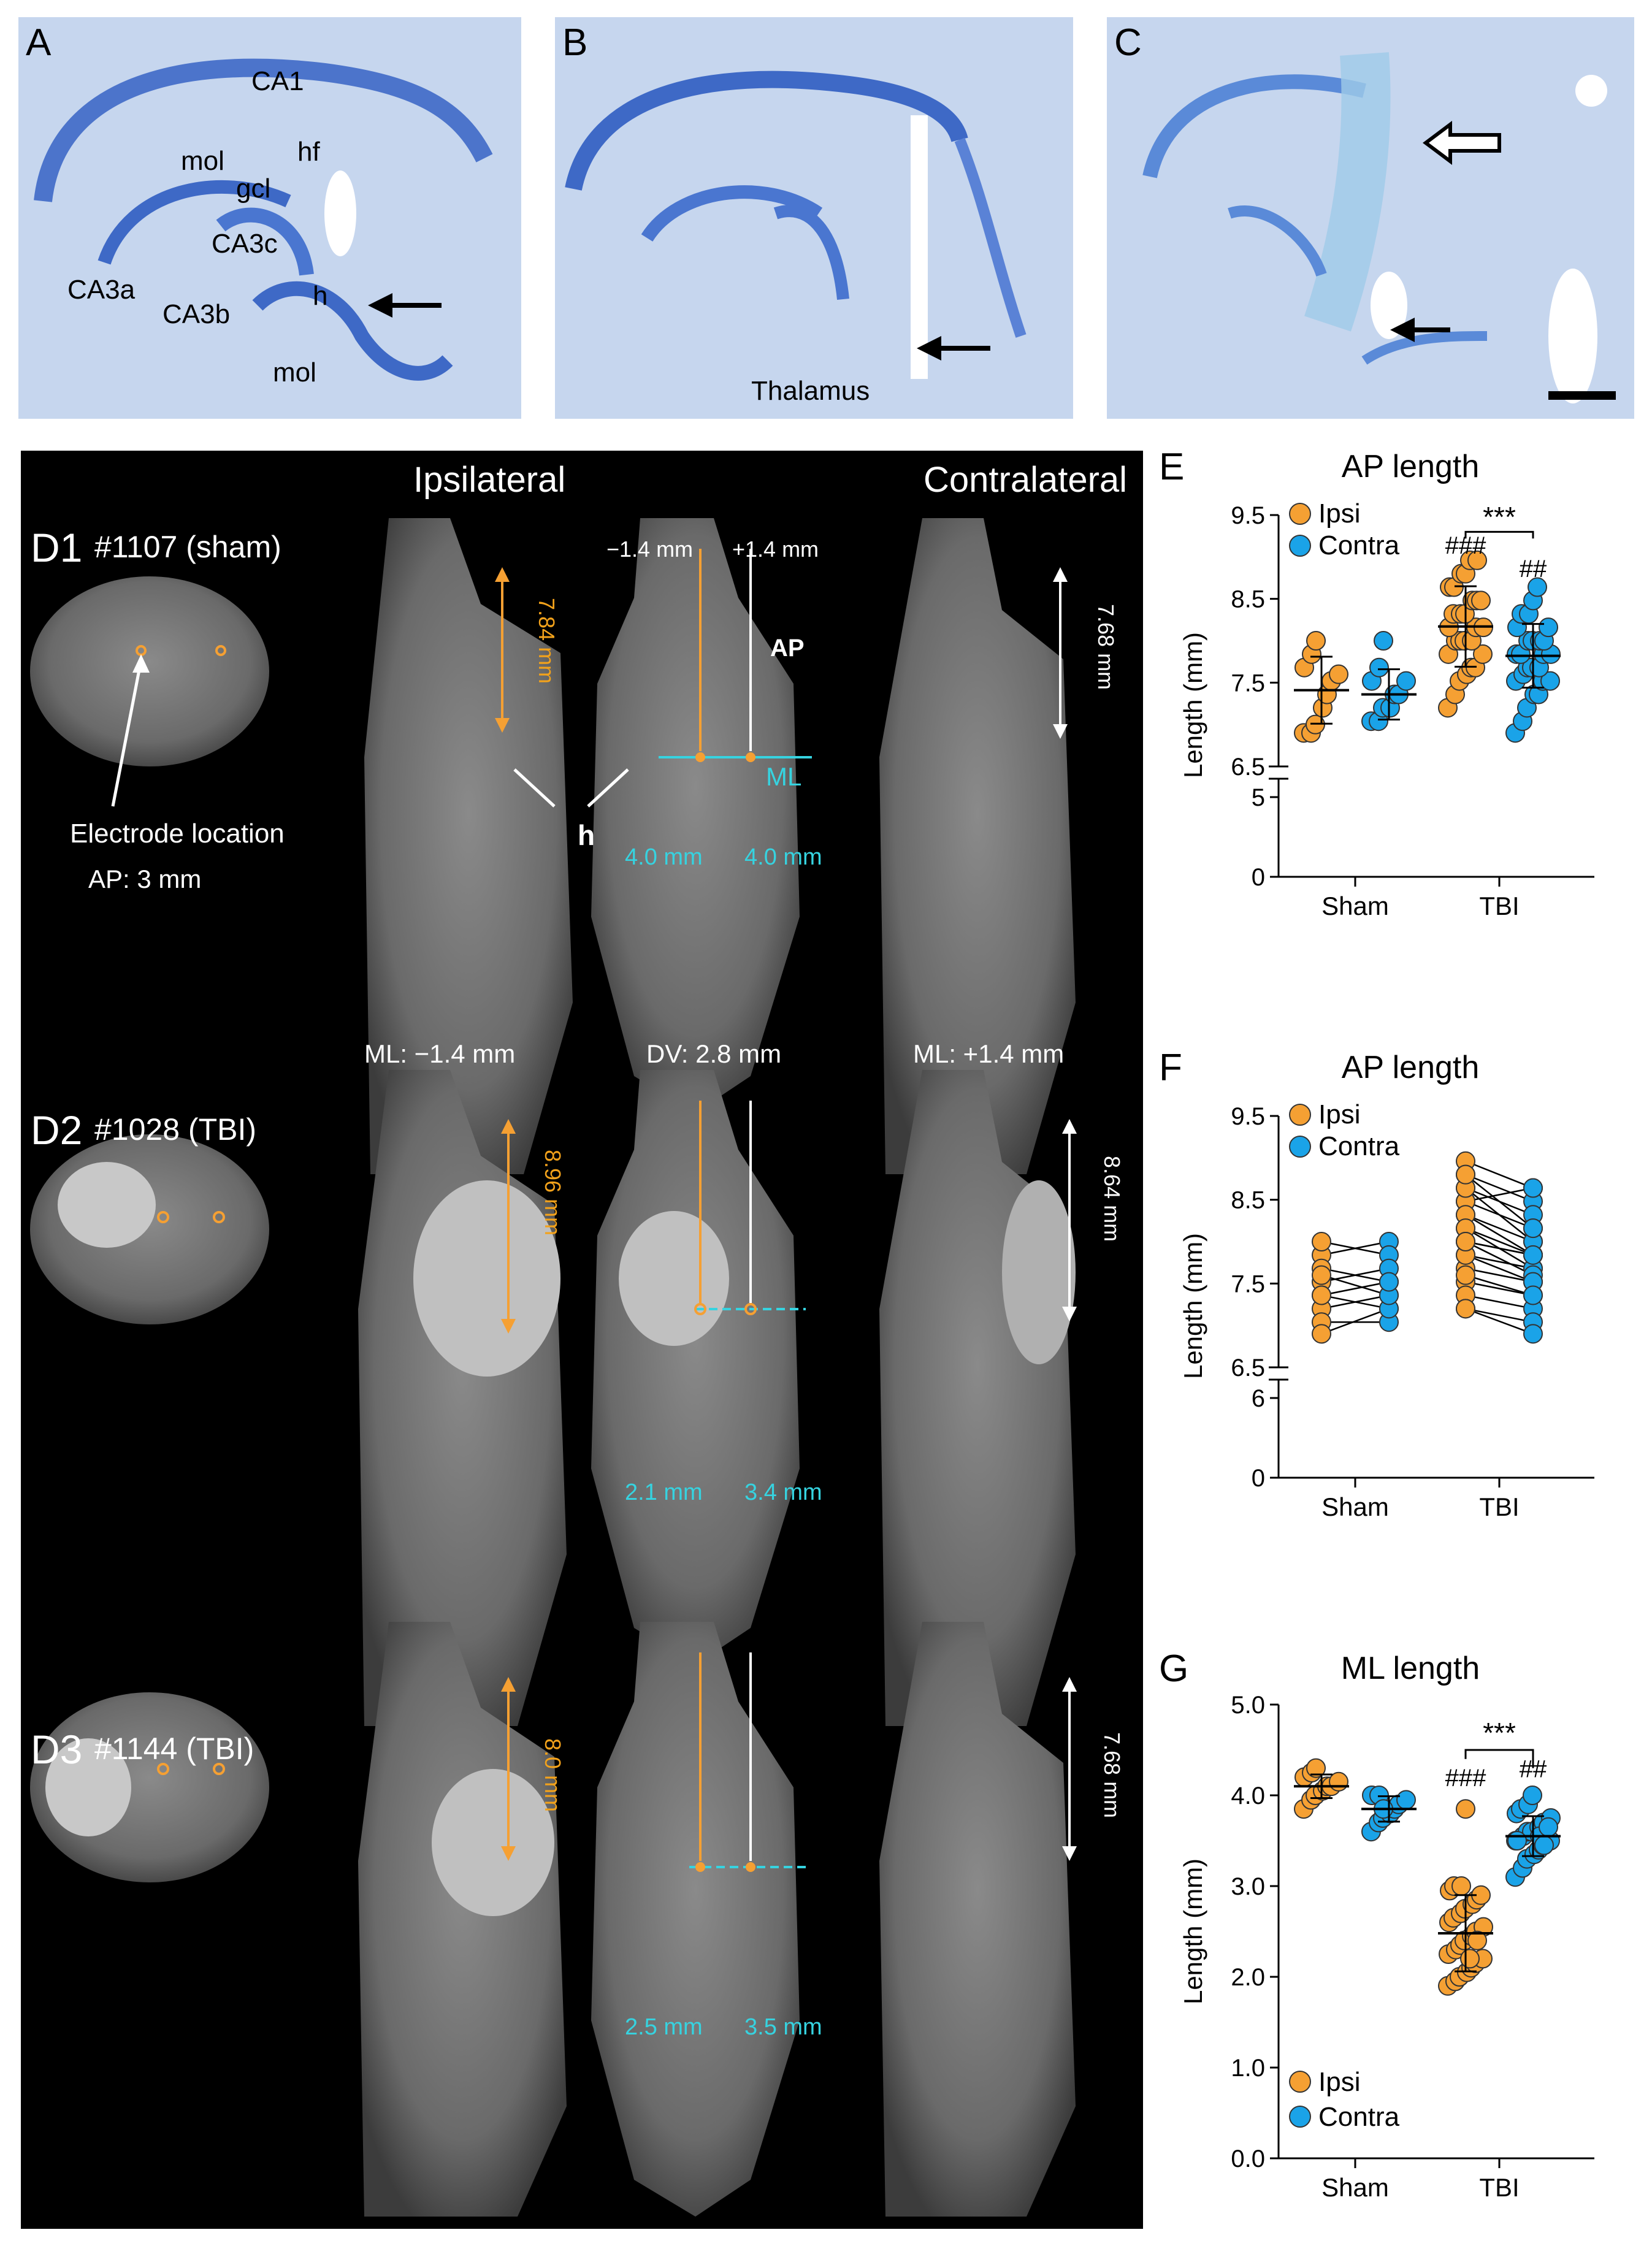  I want to click on significance-stars: ***, so click(1499, 517).